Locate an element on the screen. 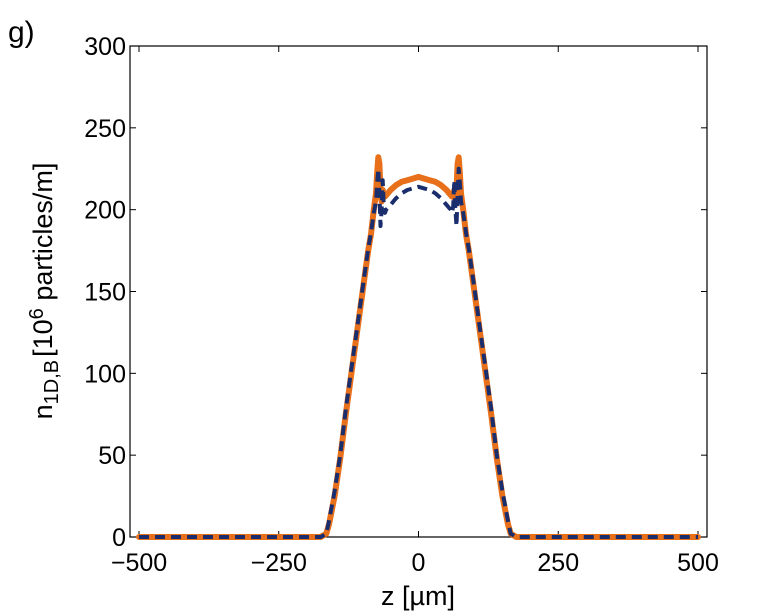 This screenshot has width=782, height=613. y-tick-label: 200 is located at coordinates (105, 211).